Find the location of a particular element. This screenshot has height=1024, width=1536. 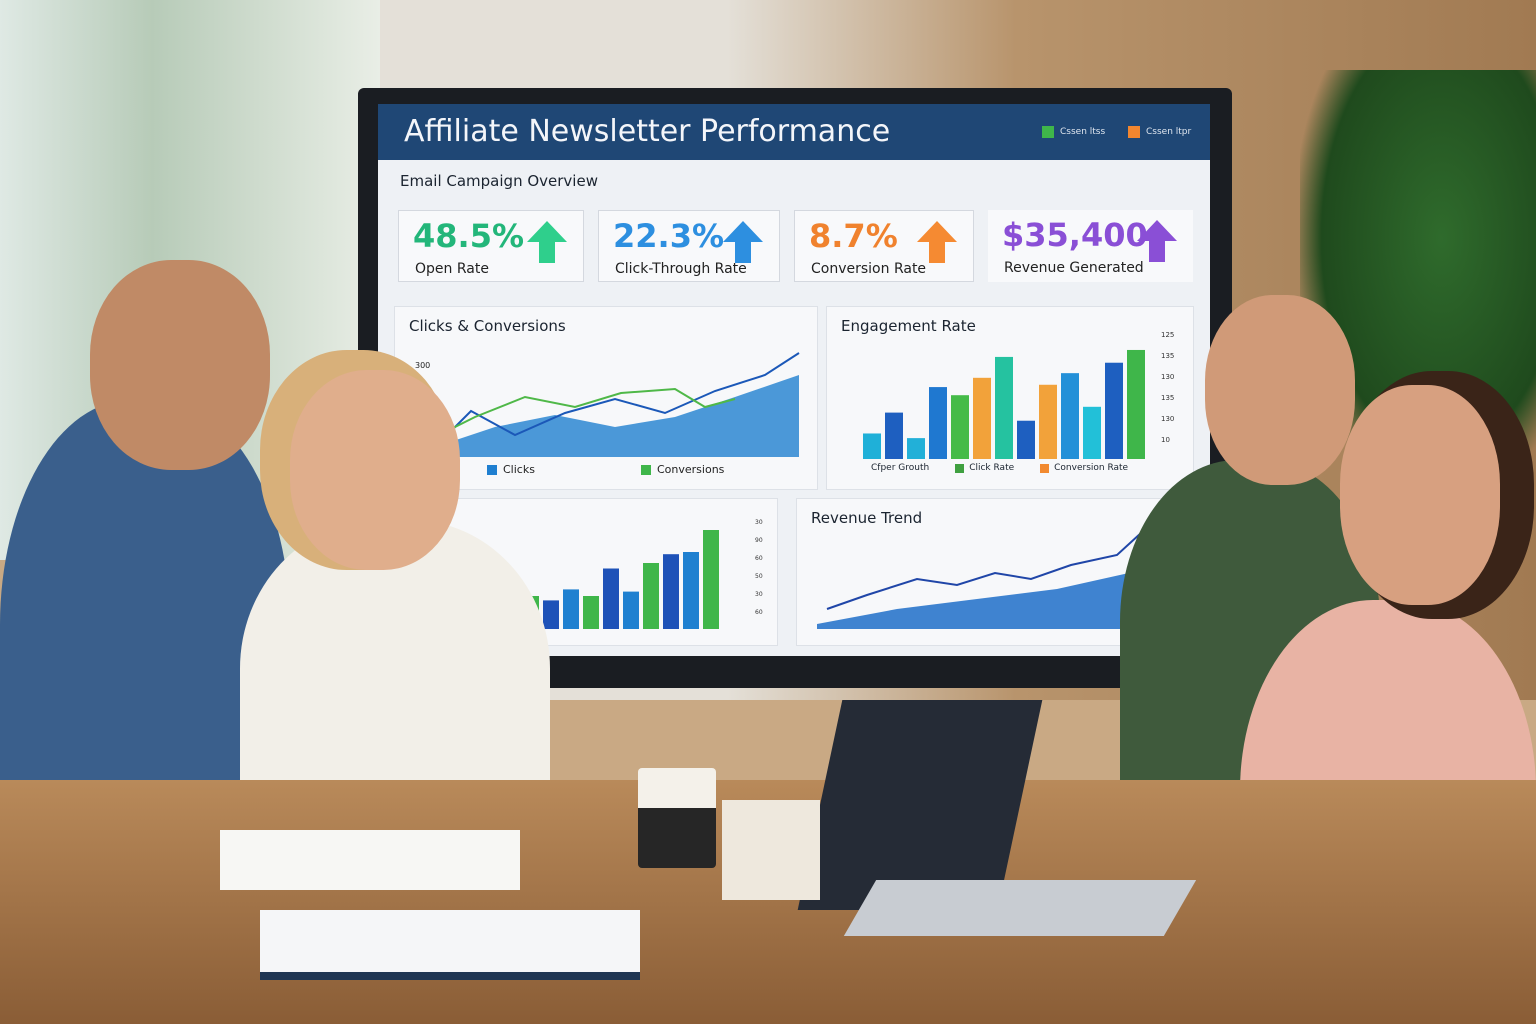

legend-item: Conversions is located at coordinates (682, 469).